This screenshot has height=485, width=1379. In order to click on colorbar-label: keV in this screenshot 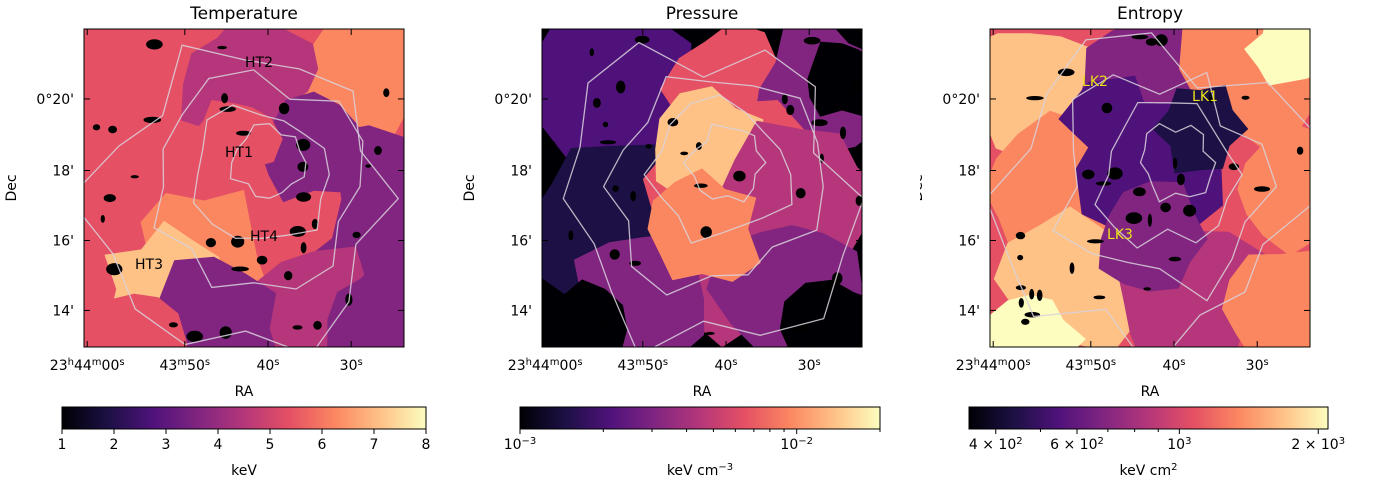, I will do `click(244, 471)`.